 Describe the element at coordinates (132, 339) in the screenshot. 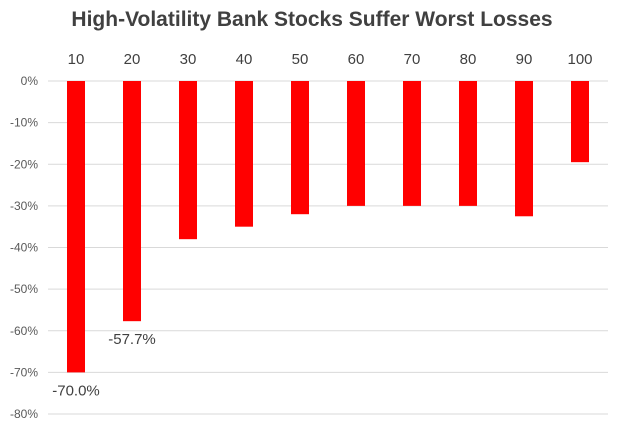

I see `data-label: -57.7%` at that location.